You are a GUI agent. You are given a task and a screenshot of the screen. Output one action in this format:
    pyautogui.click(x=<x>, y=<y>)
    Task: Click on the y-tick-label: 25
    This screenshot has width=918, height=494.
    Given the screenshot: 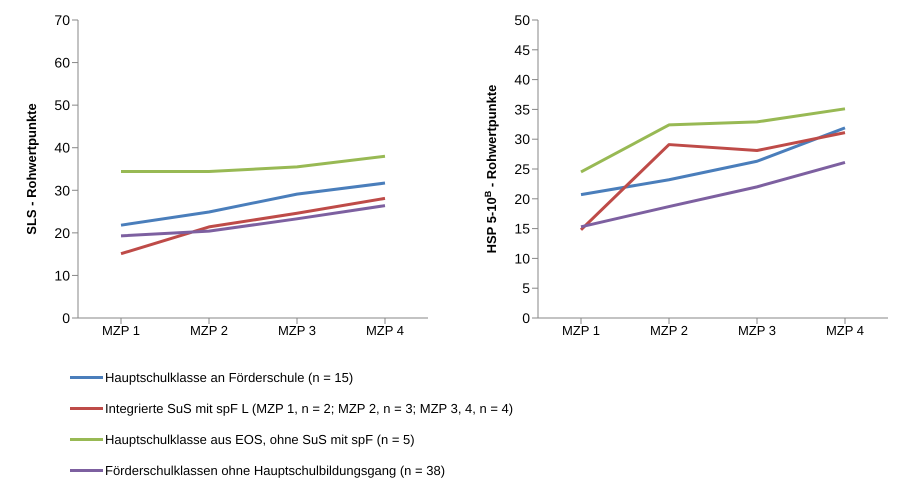 What is the action you would take?
    pyautogui.click(x=522, y=168)
    